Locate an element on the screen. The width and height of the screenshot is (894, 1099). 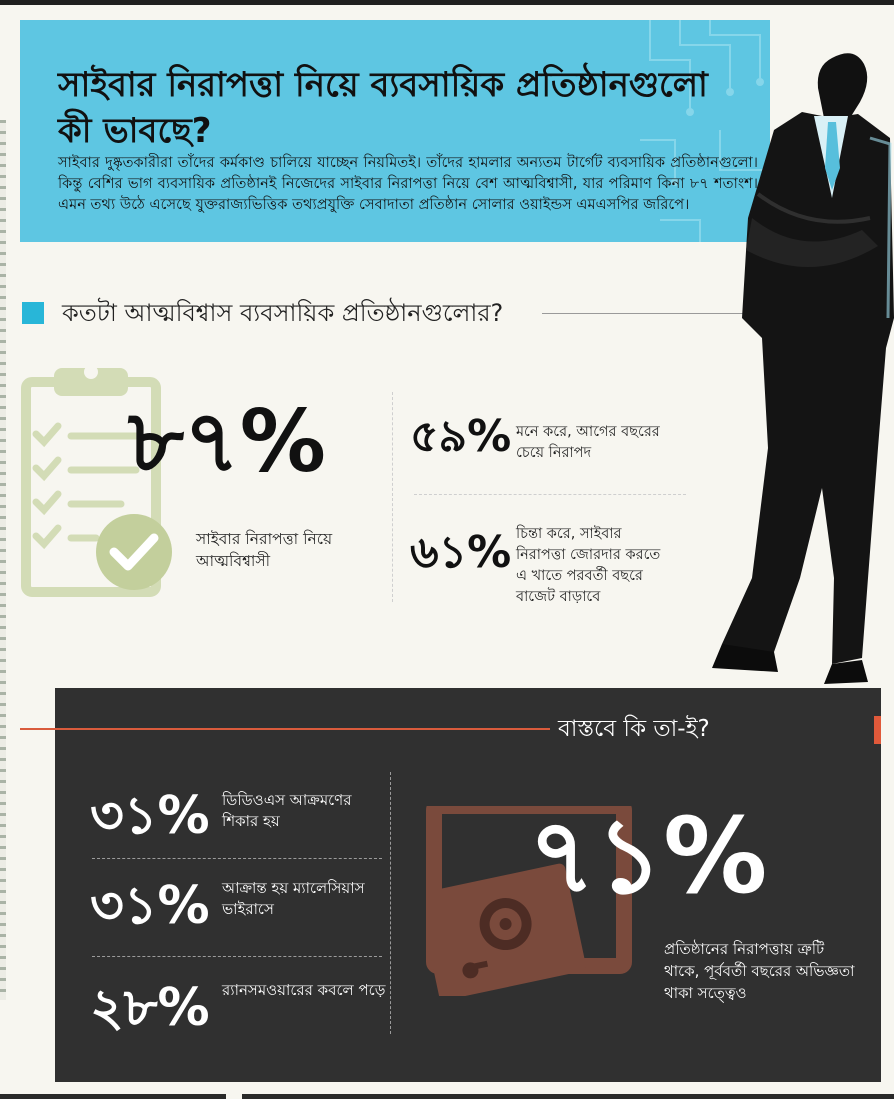
confidence-main-caption: সাইবার নিরাপত্তা নিয়ে আত্মবিশ্বাসী is located at coordinates (264, 550).